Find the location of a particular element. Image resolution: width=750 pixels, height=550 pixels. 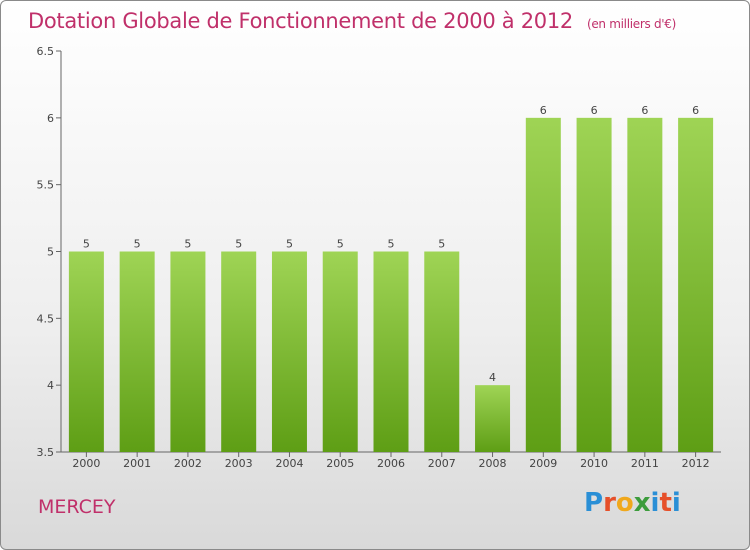

x-tick-label: 2007 is located at coordinates (442, 463).